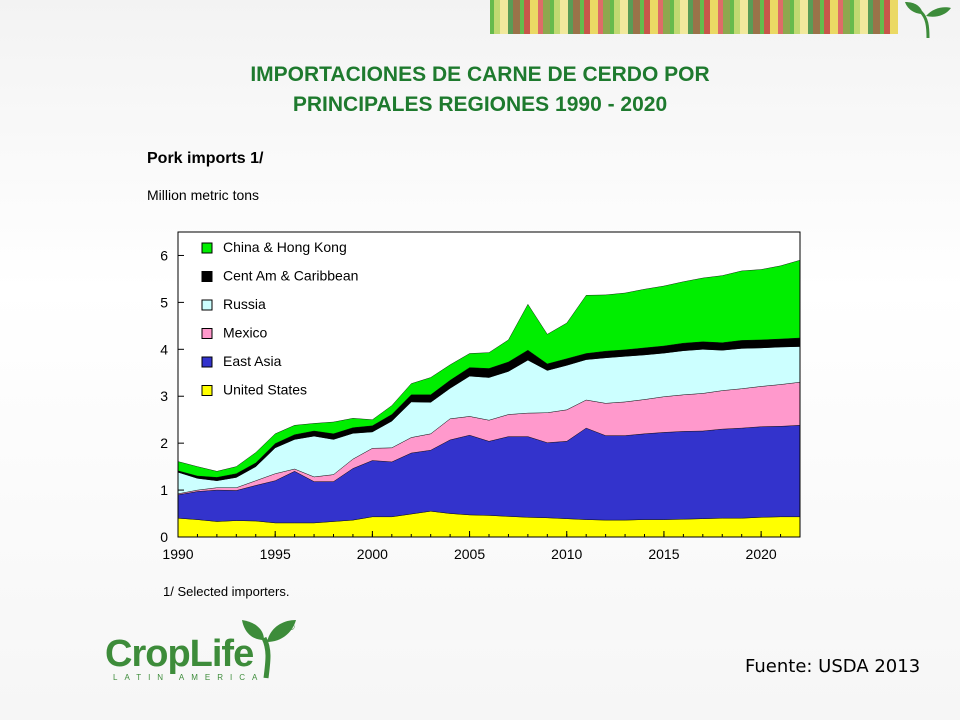  What do you see at coordinates (275, 554) in the screenshot?
I see `x-tick-label: 1995` at bounding box center [275, 554].